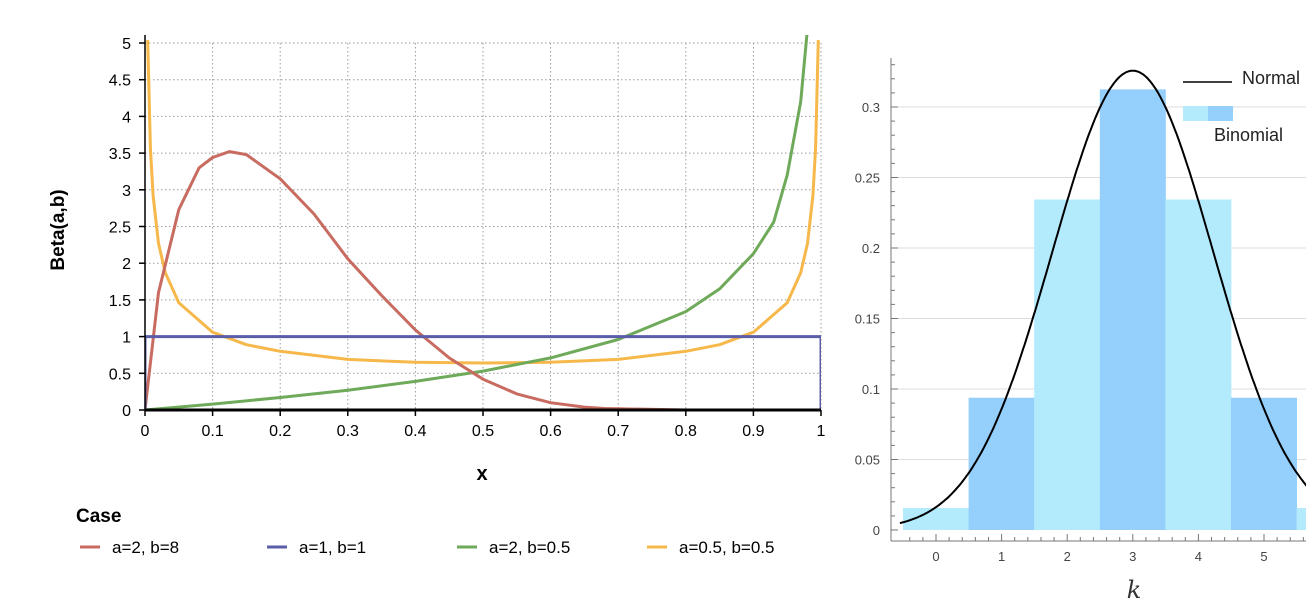 Image resolution: width=1306 pixels, height=600 pixels. What do you see at coordinates (280, 431) in the screenshot?
I see `beta-x-tick-label: 0.2` at bounding box center [280, 431].